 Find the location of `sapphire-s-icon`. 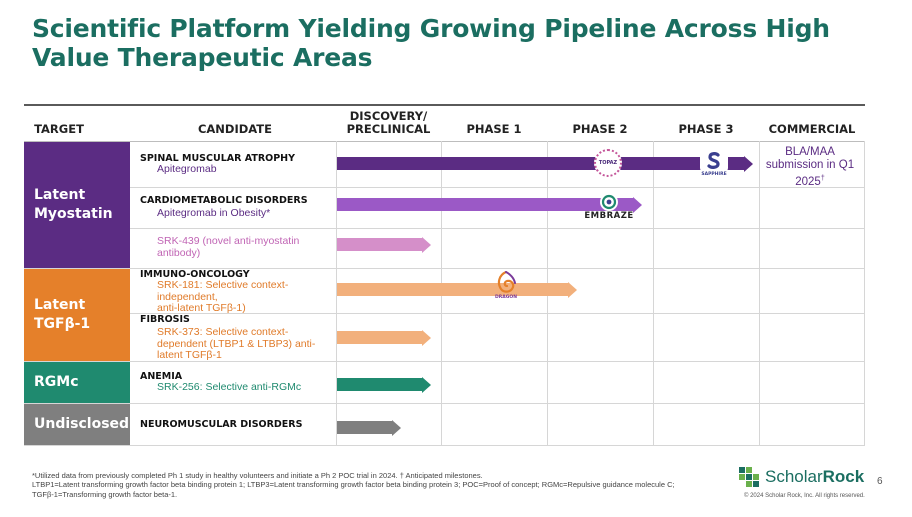

sapphire-s-icon is located at coordinates (713, 160).